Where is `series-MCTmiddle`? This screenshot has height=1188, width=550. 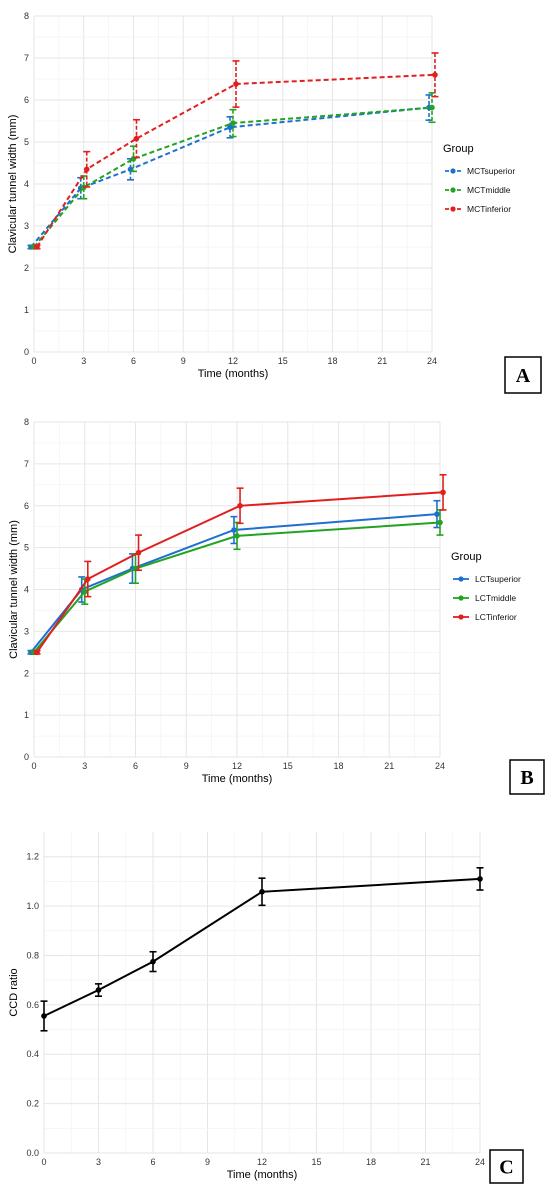
series-MCTmiddle is located at coordinates (233, 171).